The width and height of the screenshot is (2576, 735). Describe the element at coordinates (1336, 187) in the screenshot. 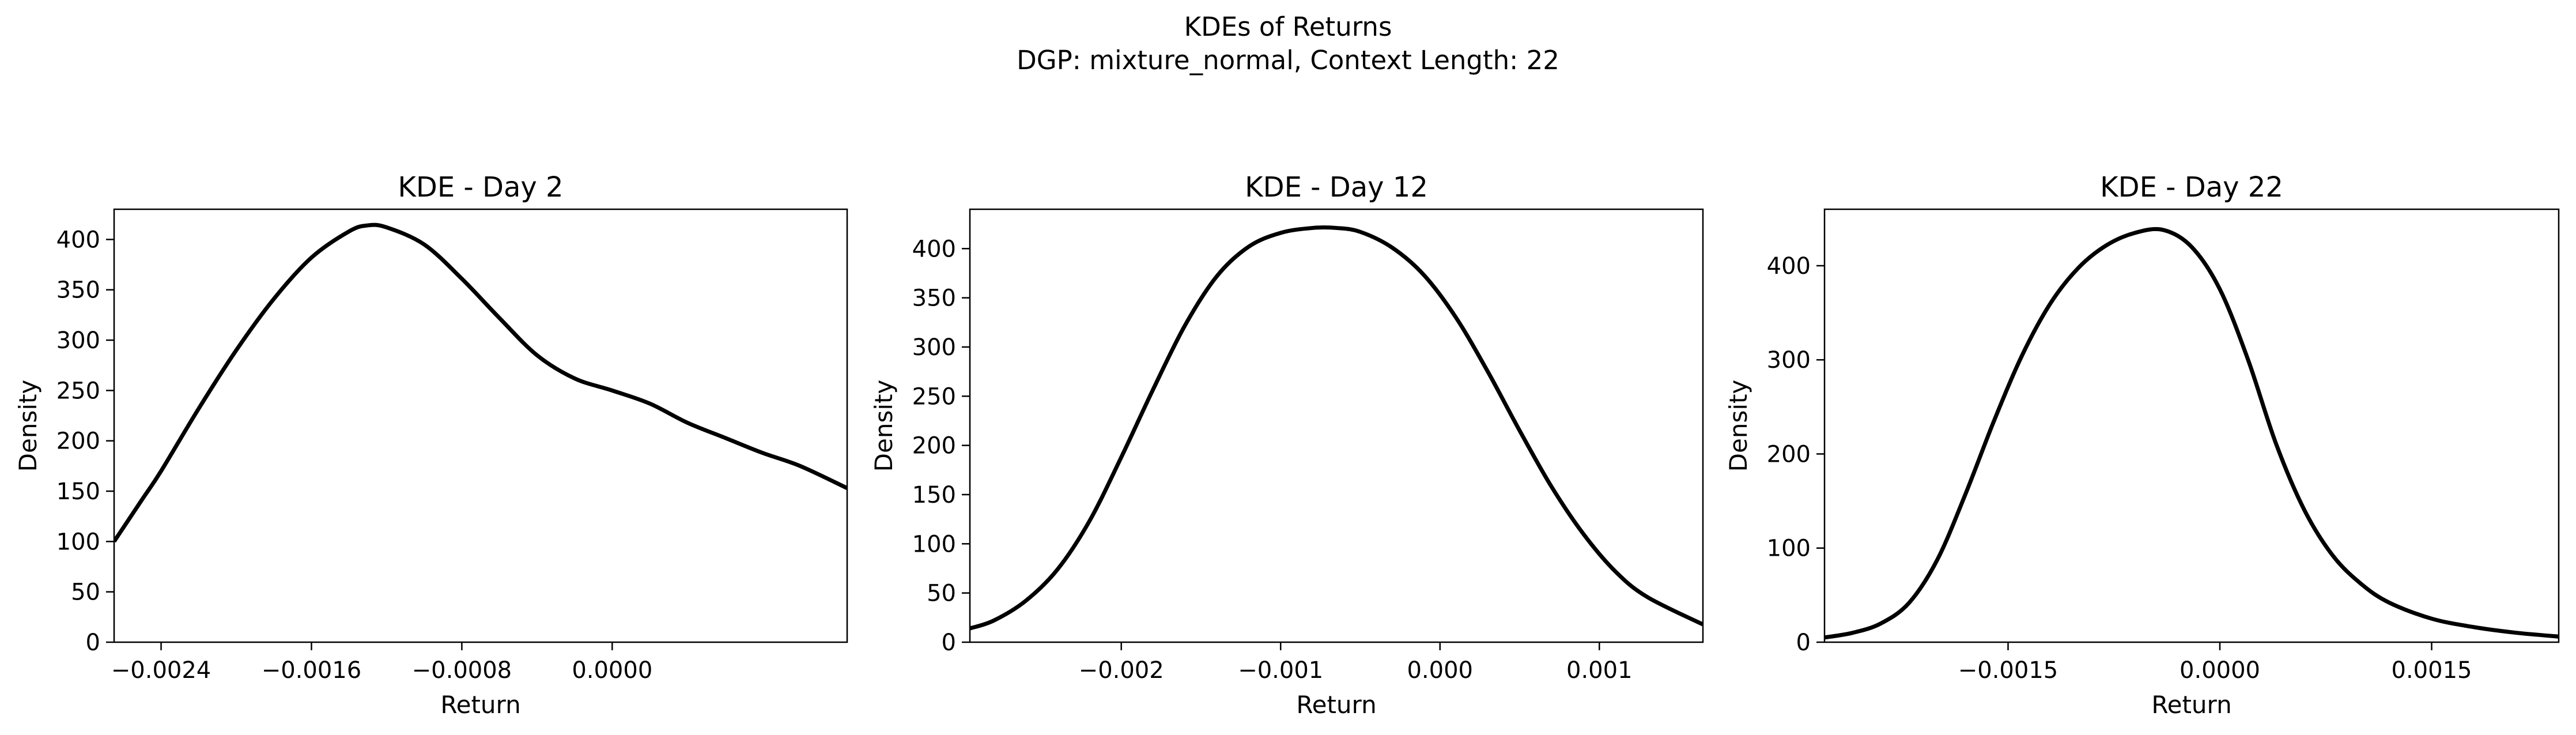

I see `panel-title-1: KDE - Day 12` at that location.